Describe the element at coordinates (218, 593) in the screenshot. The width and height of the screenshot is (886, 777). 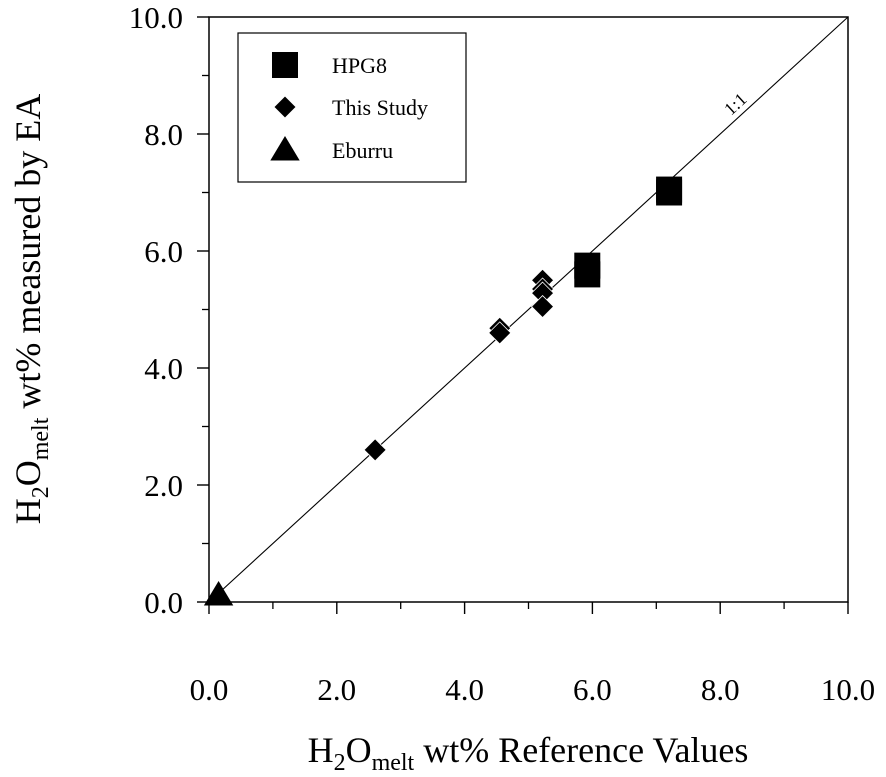
I see `data-point-eburru` at that location.